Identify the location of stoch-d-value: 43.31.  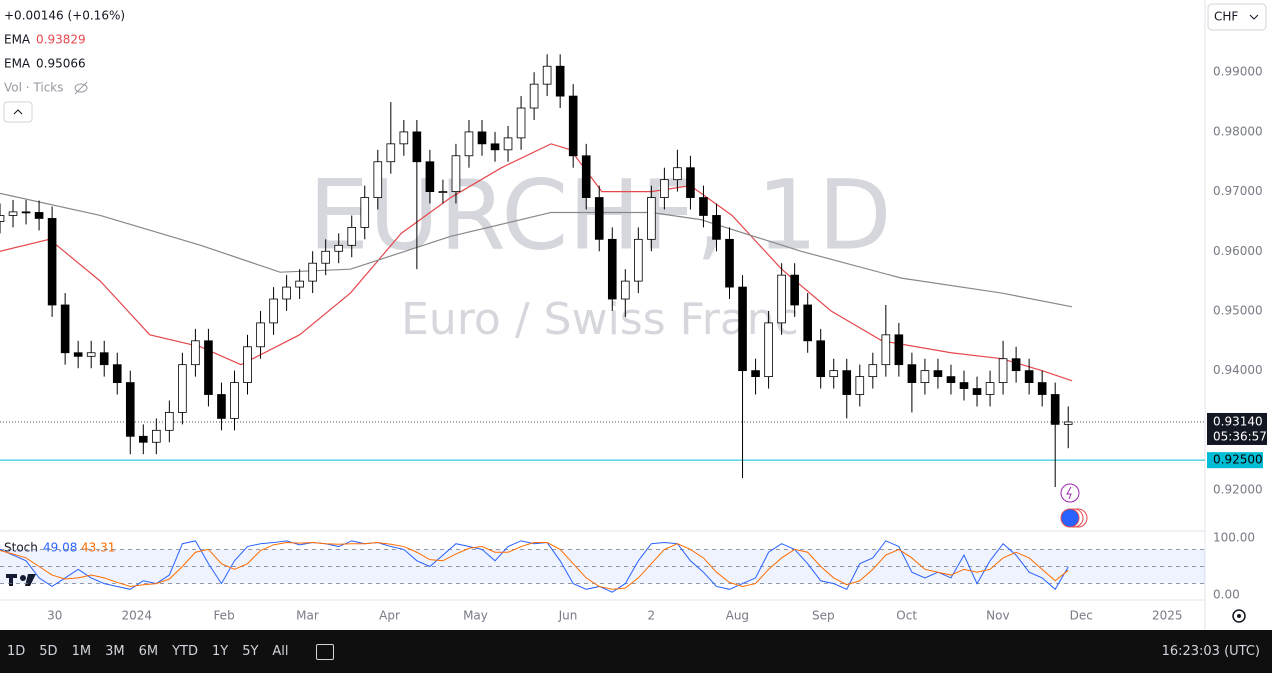
(98, 548).